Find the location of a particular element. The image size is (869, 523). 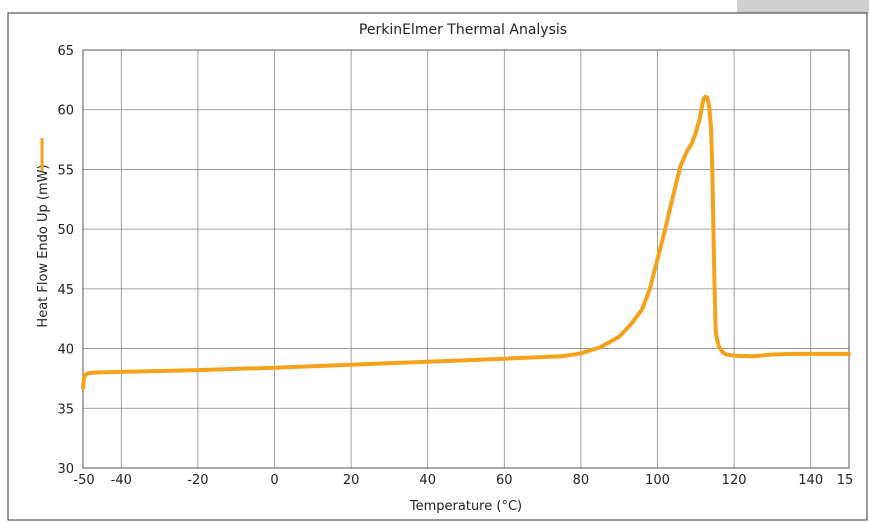

x-tick-label: 20 is located at coordinates (351, 480).